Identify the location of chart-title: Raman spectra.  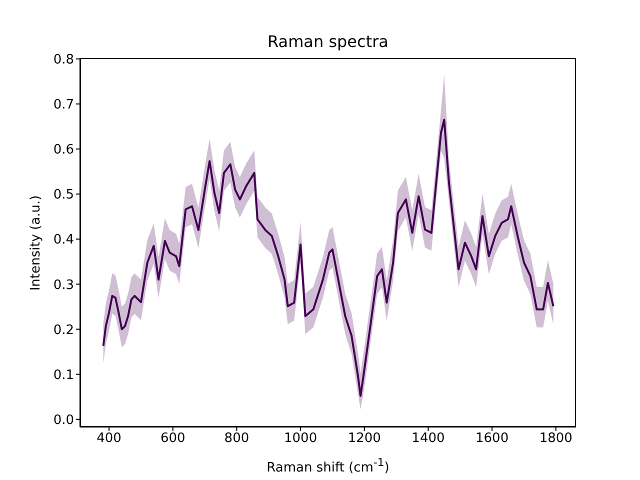
(328, 41).